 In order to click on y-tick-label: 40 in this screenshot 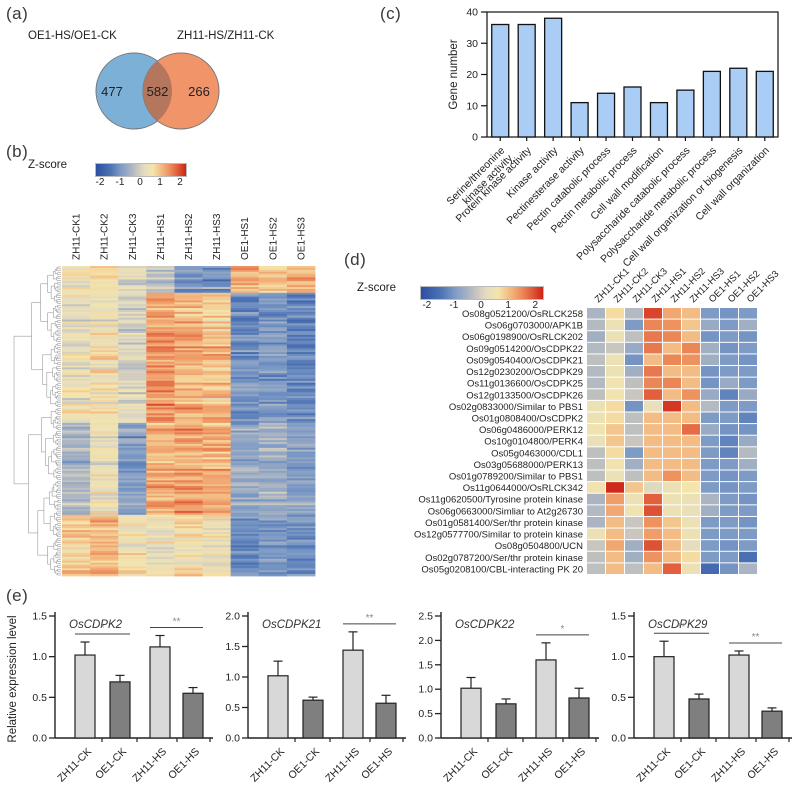, I will do `click(472, 13)`.